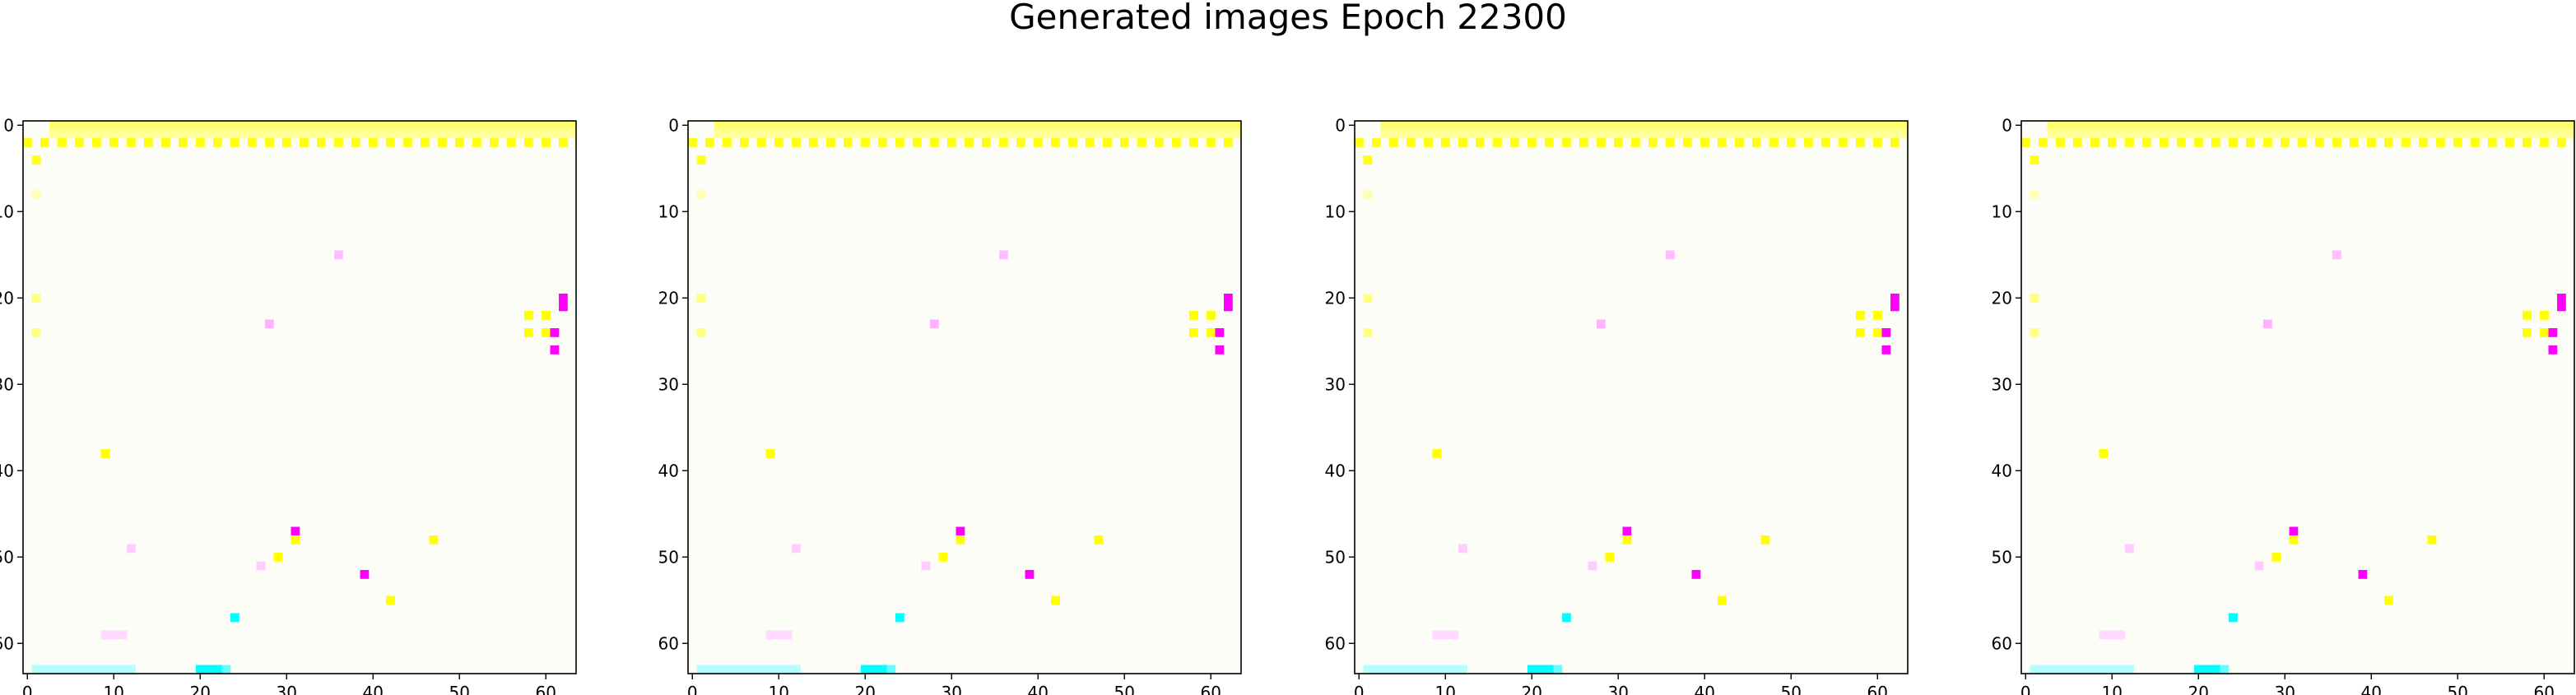  I want to click on x-tick-label: 60, so click(1211, 689).